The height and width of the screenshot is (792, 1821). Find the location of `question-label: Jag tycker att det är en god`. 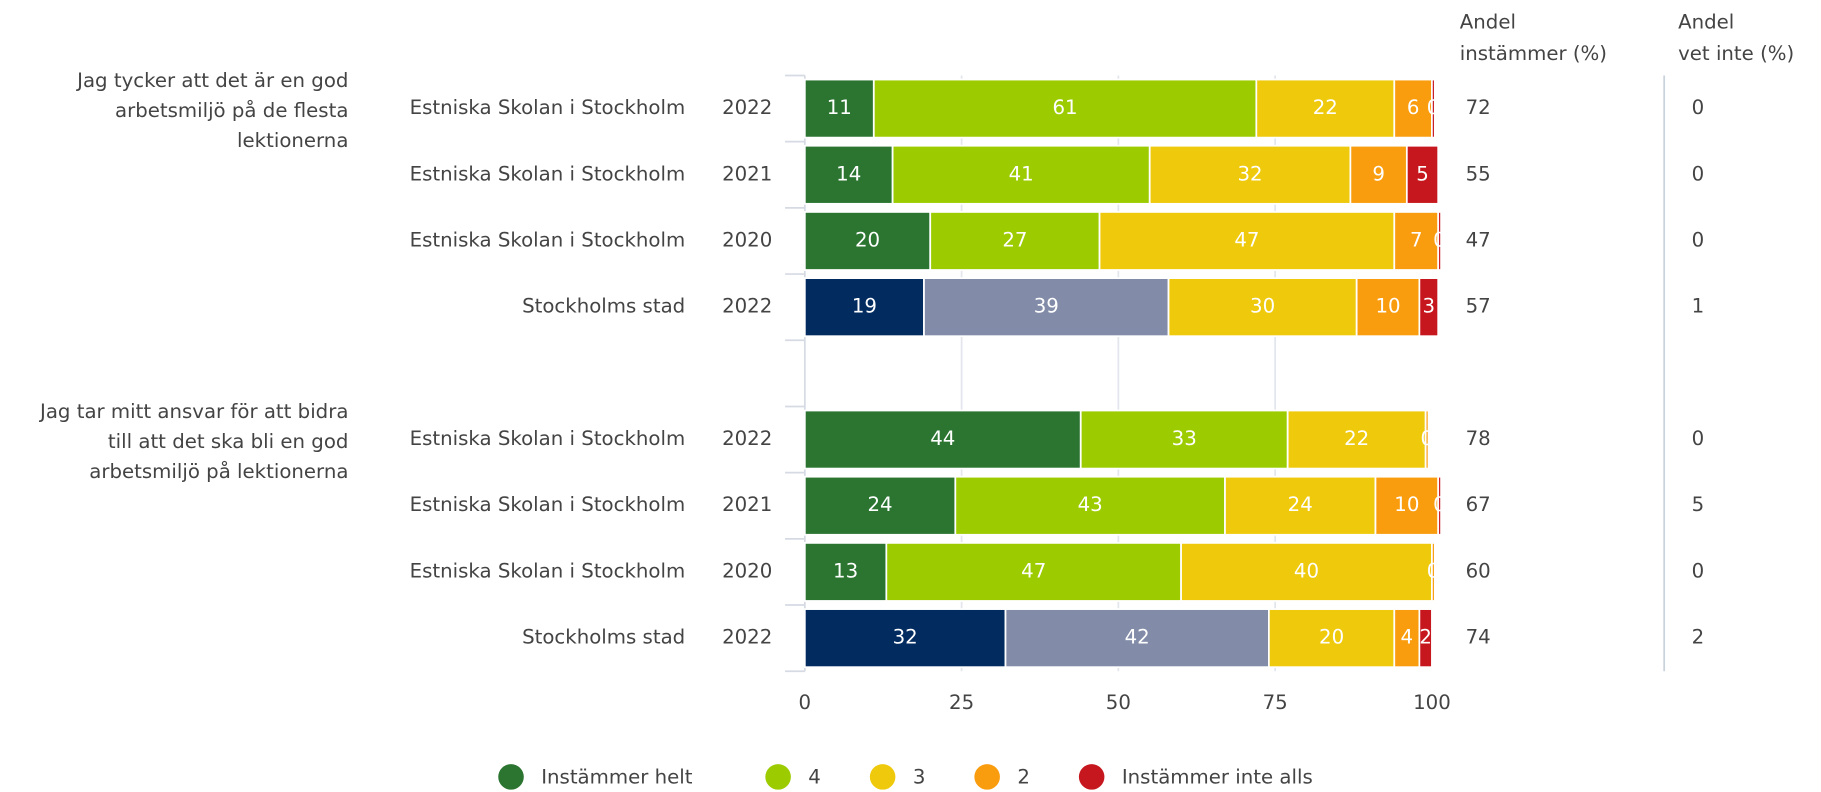

question-label: Jag tycker att det är en god is located at coordinates (211, 80).